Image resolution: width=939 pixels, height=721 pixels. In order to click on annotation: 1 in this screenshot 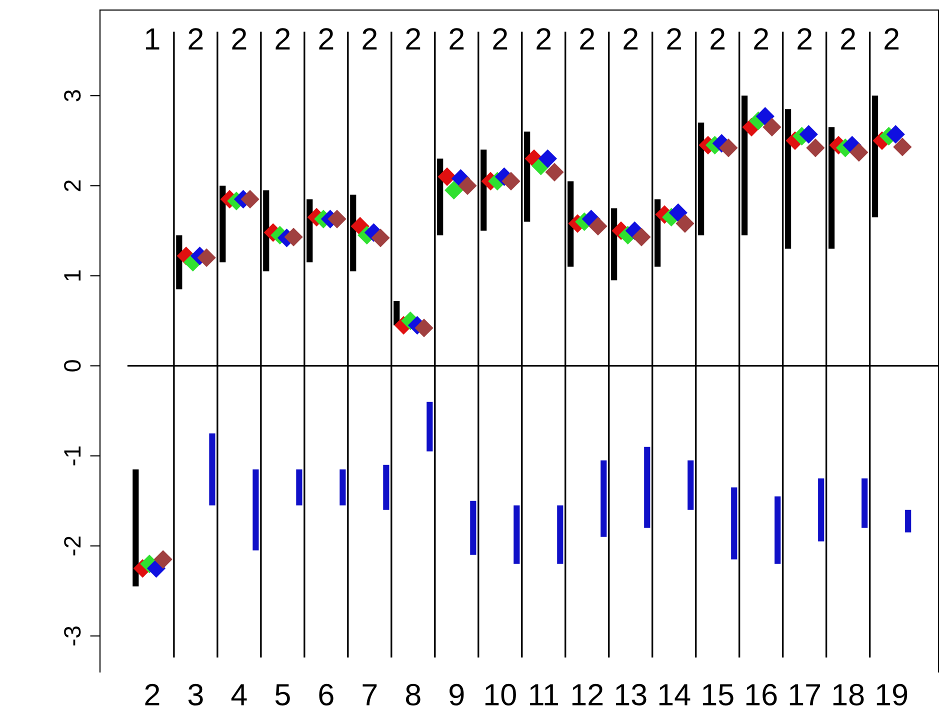, I will do `click(153, 39)`.